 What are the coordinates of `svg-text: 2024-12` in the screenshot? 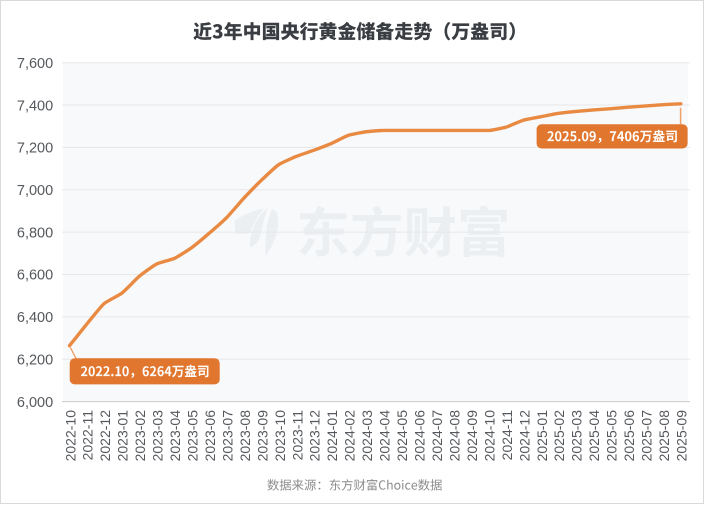 It's located at (524, 436).